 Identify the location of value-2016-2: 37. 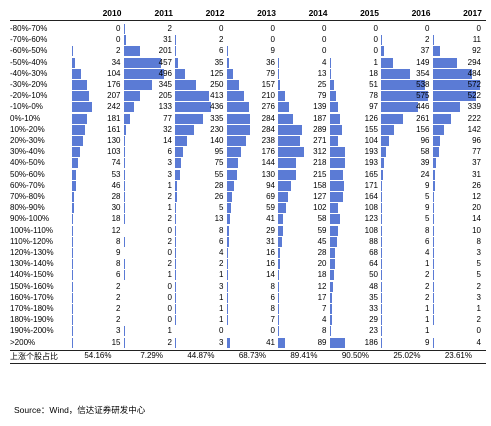
(425, 51).